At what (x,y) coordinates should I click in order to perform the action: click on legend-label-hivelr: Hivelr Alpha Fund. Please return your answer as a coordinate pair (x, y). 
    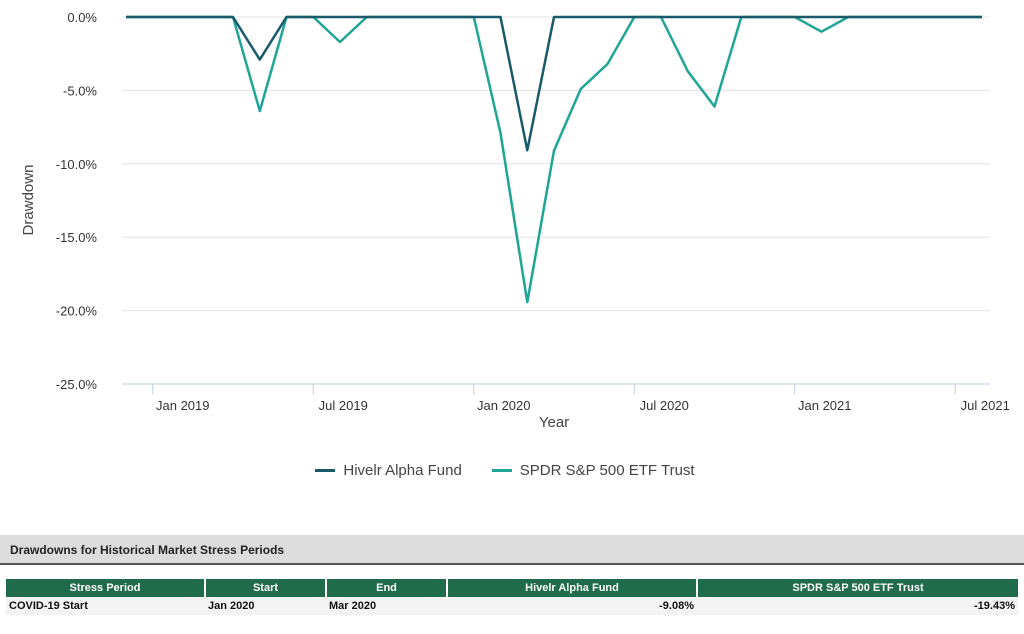
    Looking at the image, I should click on (402, 470).